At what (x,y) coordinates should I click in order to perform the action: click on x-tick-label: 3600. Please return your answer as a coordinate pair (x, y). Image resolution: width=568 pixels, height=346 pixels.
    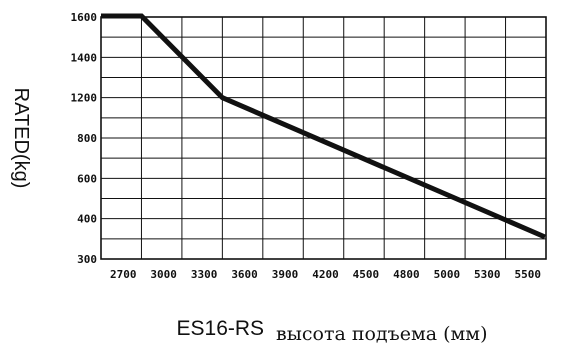
    Looking at the image, I should click on (244, 274).